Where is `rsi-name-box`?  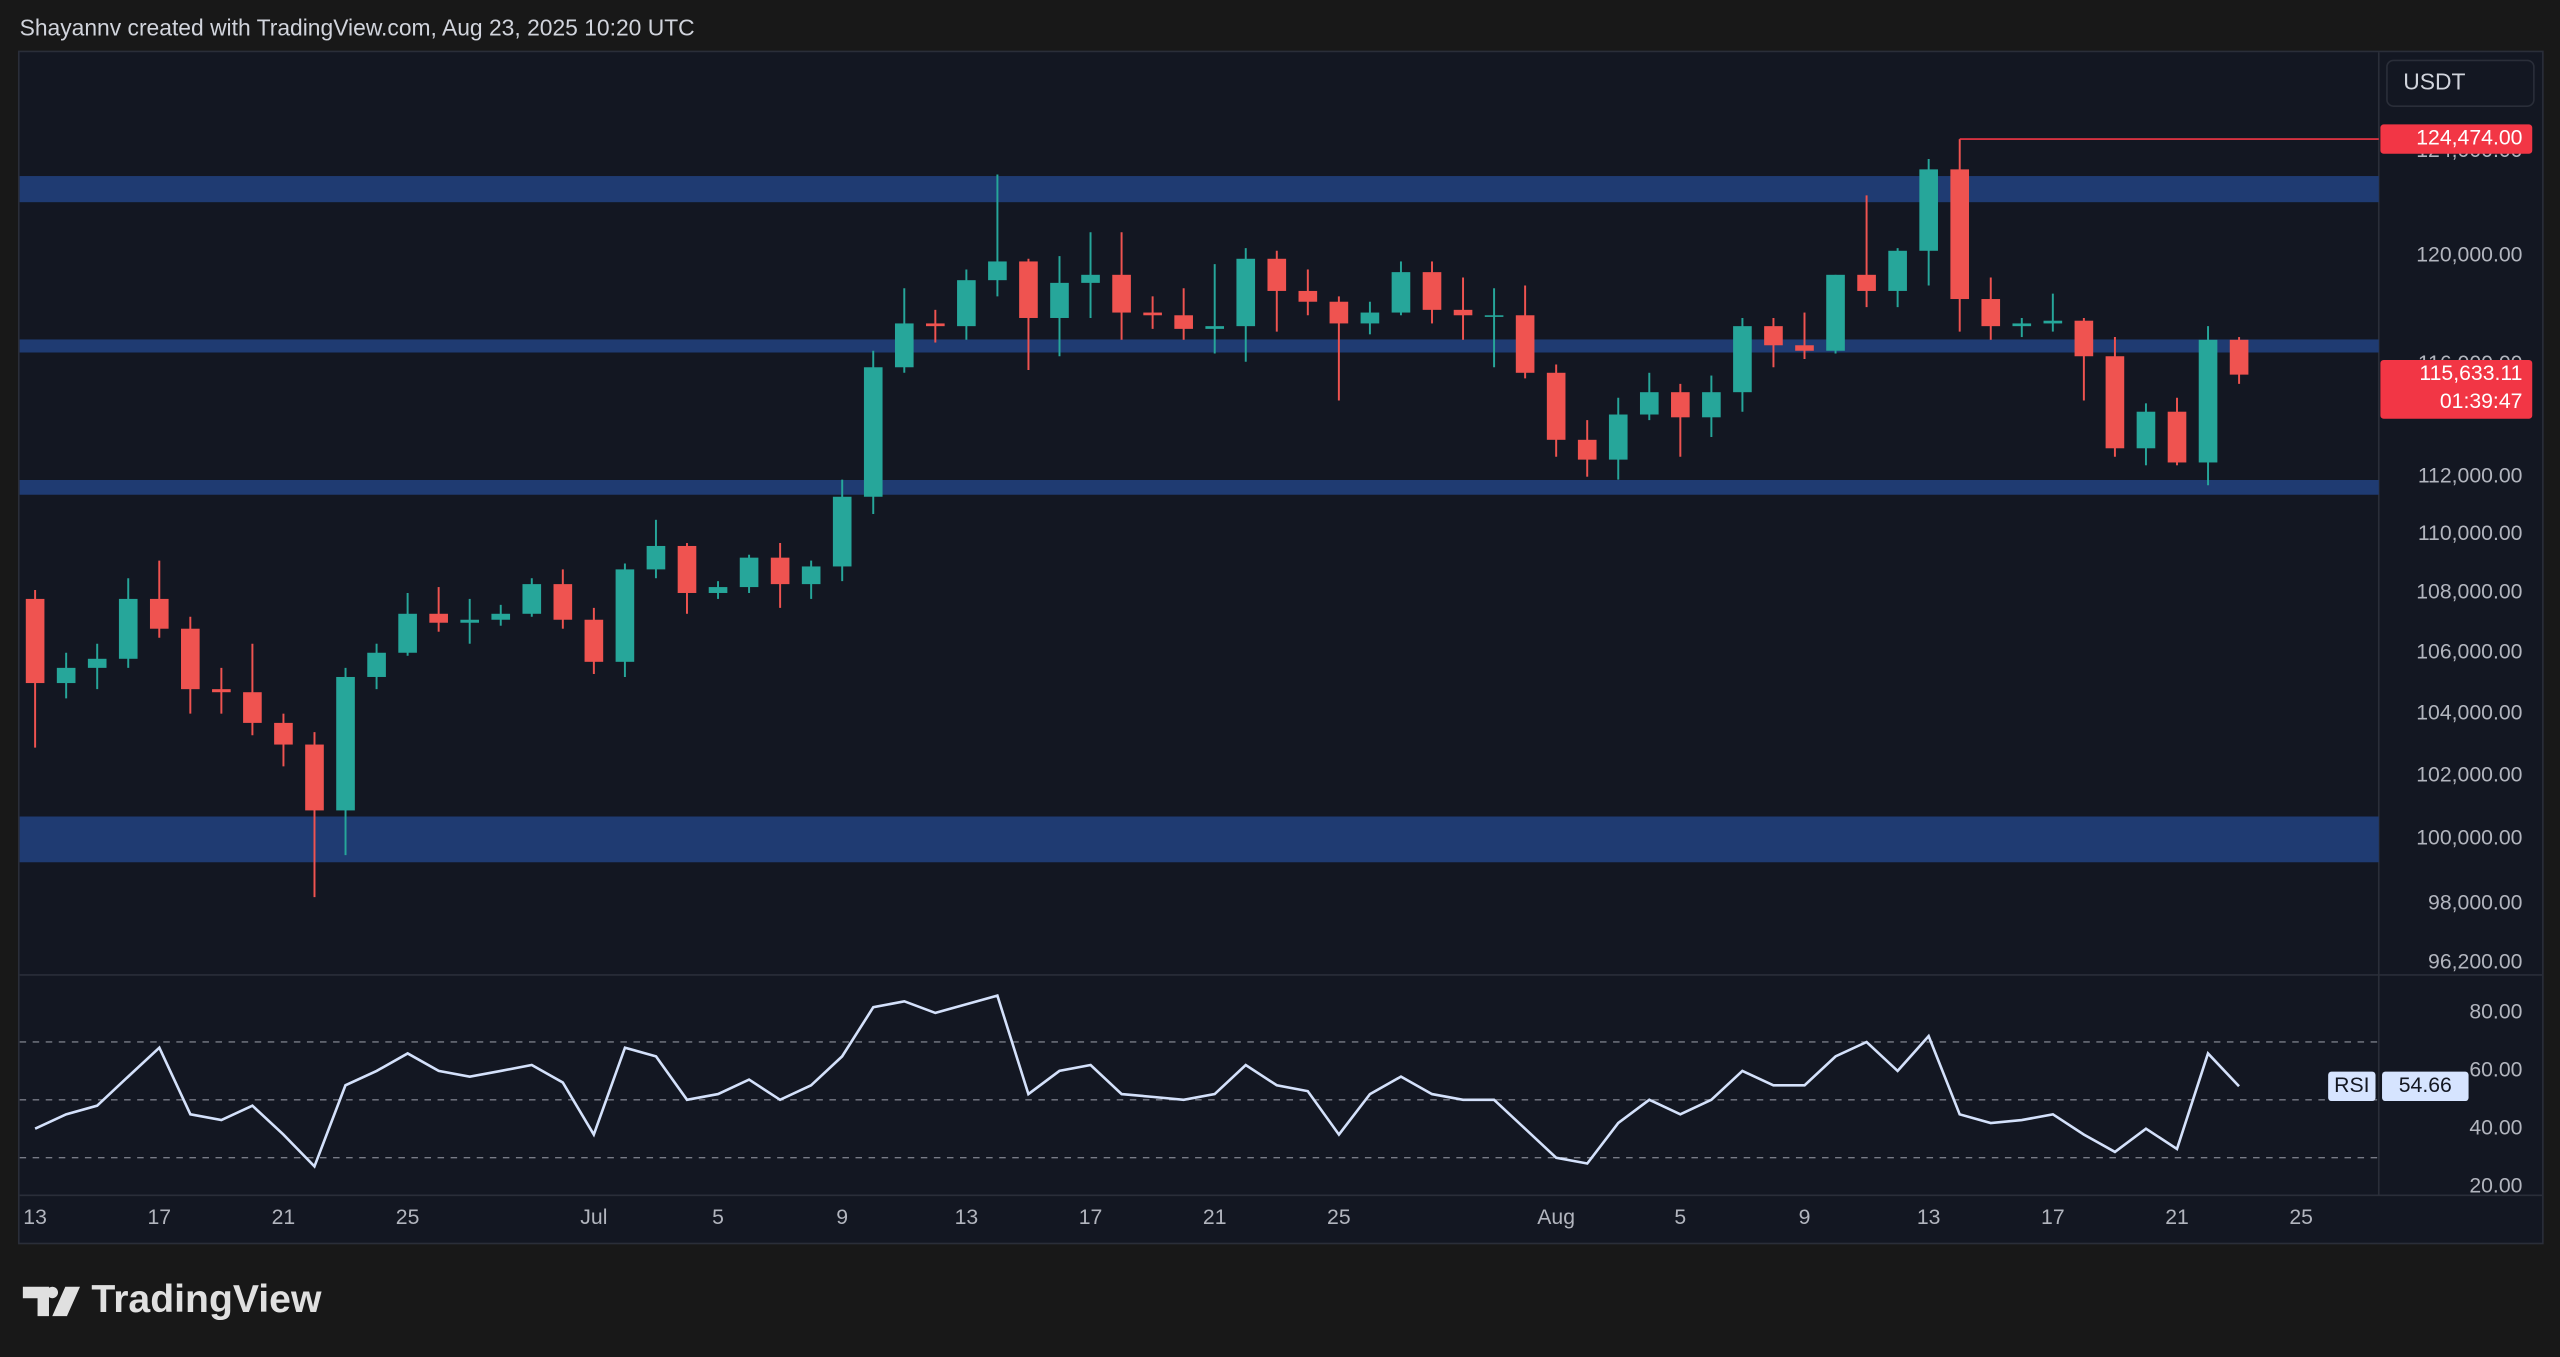 rsi-name-box is located at coordinates (2352, 1086).